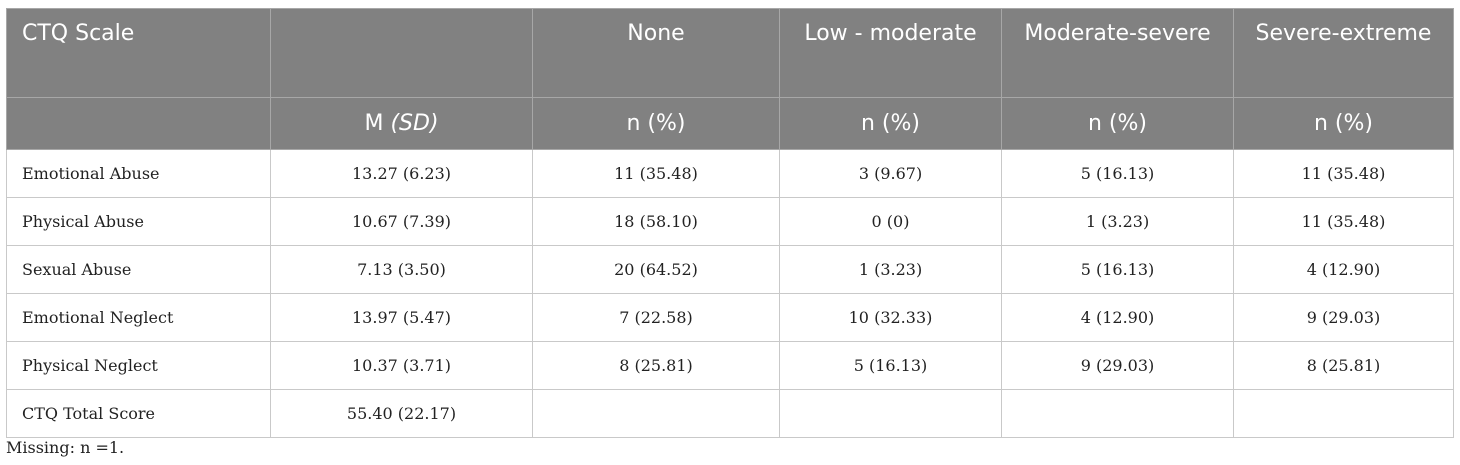 The image size is (1460, 465). Describe the element at coordinates (890, 413) in the screenshot. I see `cell-low-moderate` at that location.